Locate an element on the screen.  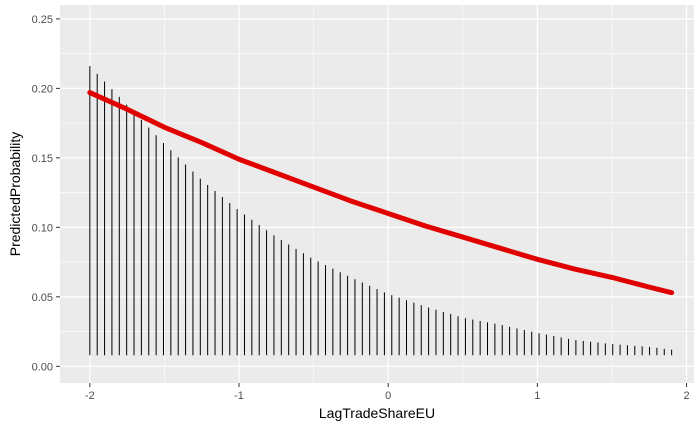
x-tick-label: -2 is located at coordinates (90, 396).